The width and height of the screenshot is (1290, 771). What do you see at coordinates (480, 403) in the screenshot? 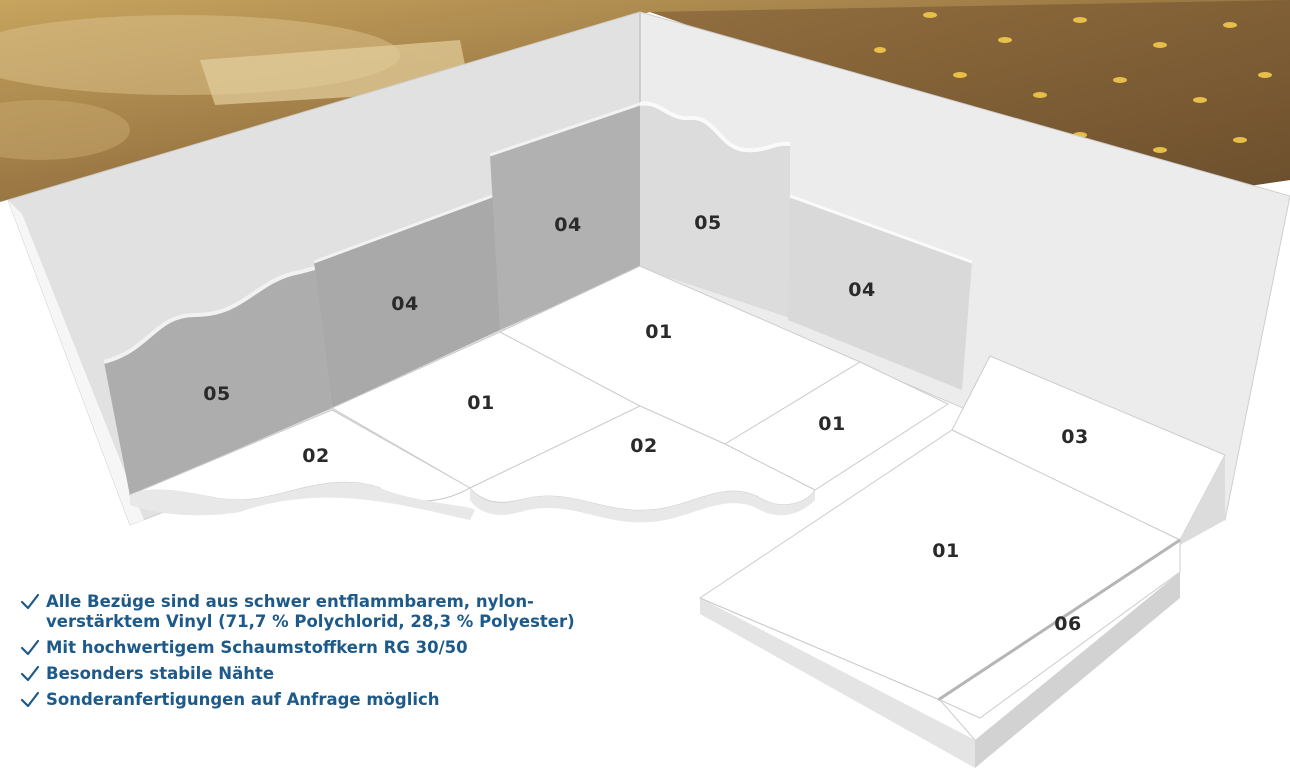
I see `label-left-floor-mat: 01` at bounding box center [480, 403].